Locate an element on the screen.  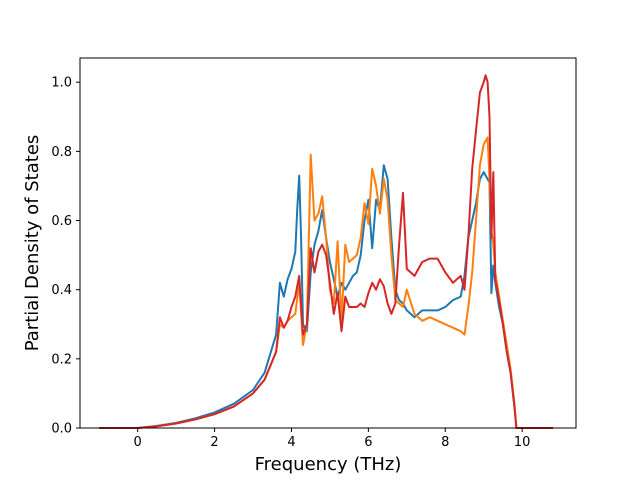
y-tick-label: 0.0 is located at coordinates (61, 429).